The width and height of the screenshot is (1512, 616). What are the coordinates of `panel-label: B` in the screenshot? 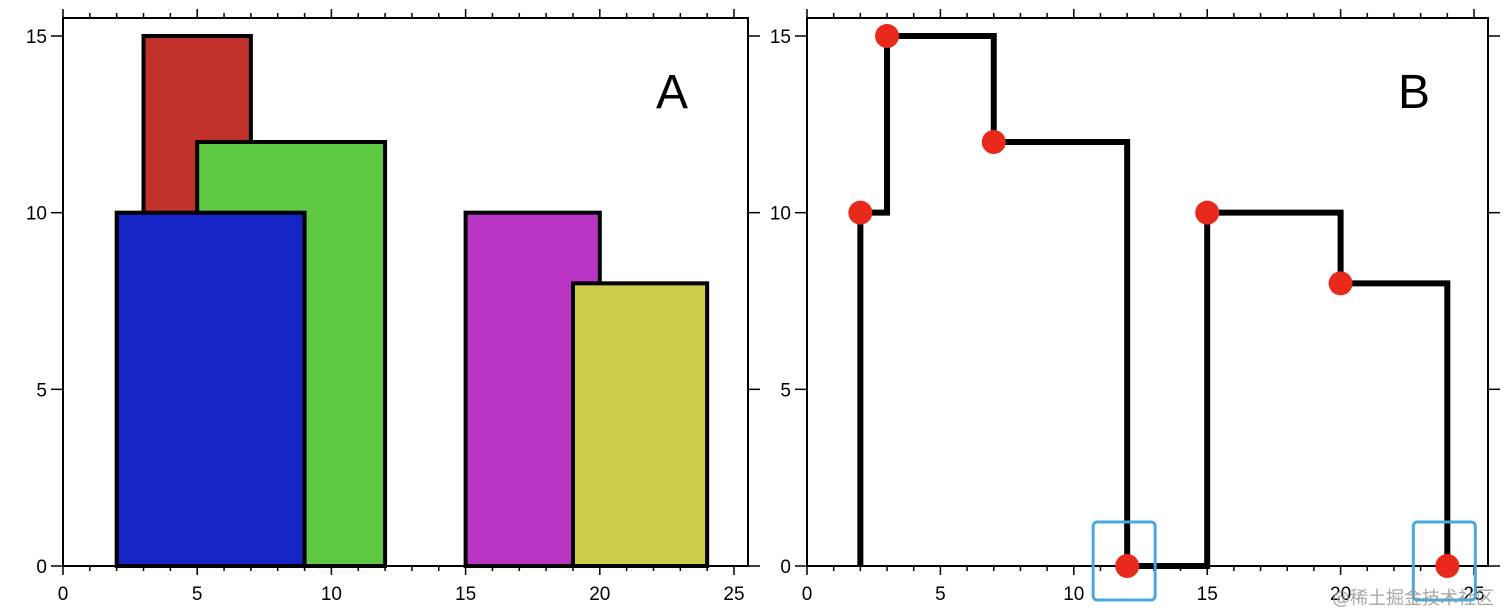 It's located at (1414, 92).